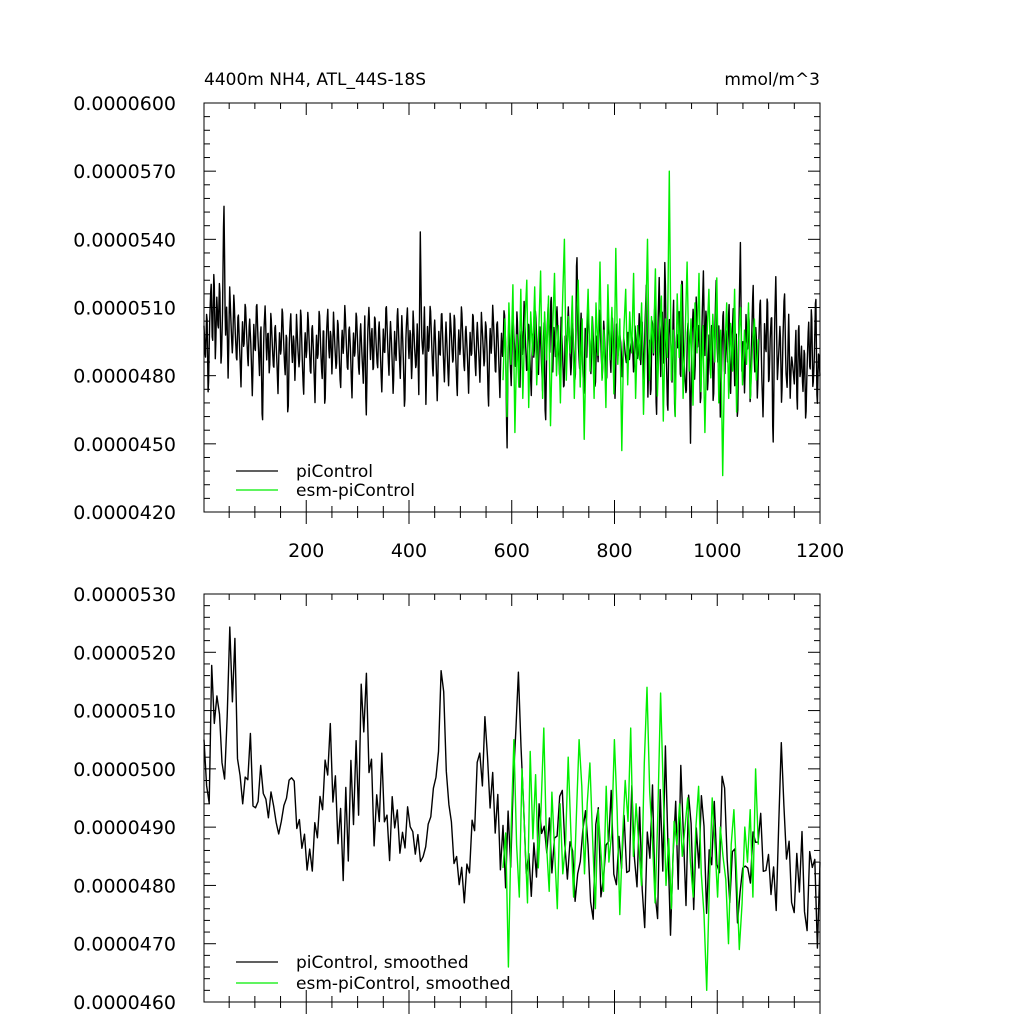 This screenshot has height=1024, width=1024. What do you see at coordinates (334, 472) in the screenshot?
I see `legend-label-picontrol: piControl` at bounding box center [334, 472].